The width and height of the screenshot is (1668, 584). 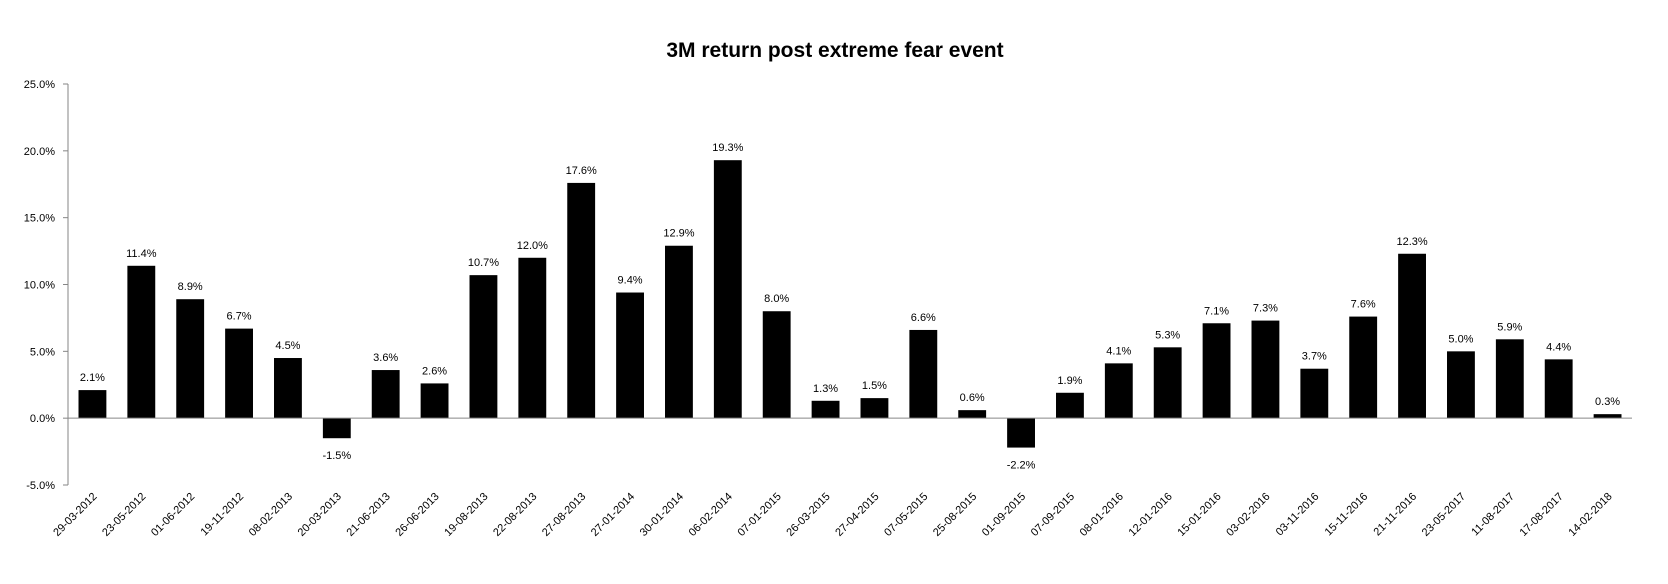 What do you see at coordinates (1363, 305) in the screenshot?
I see `data-label: 7.6%` at bounding box center [1363, 305].